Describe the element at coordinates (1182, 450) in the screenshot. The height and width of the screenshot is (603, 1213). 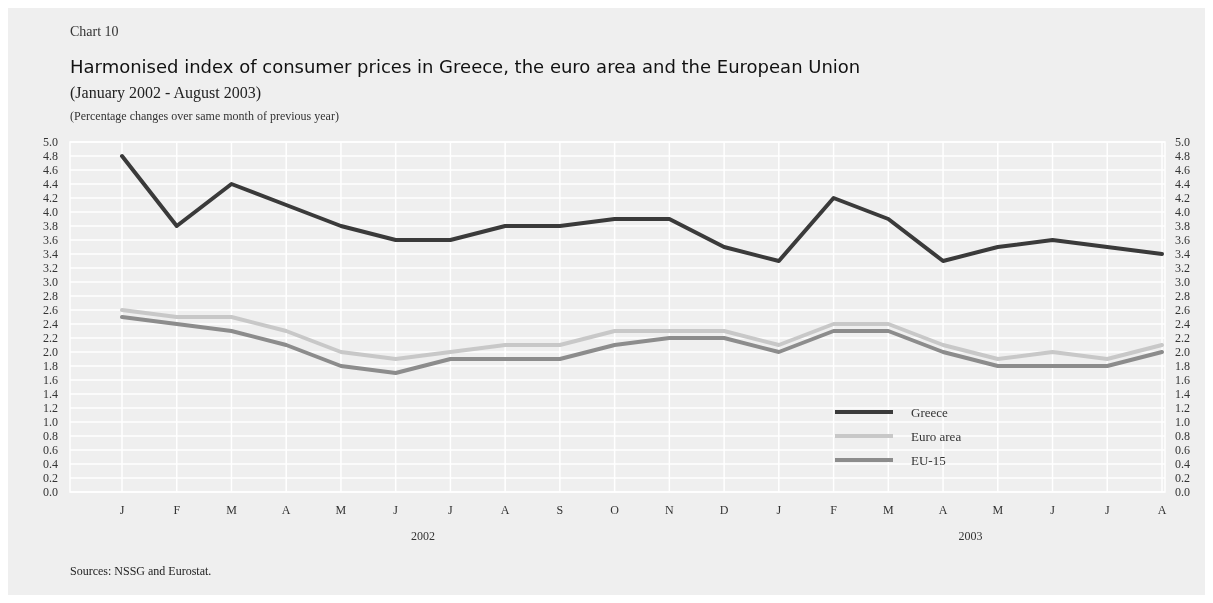
I see `y2-tick-label: 0.6` at that location.